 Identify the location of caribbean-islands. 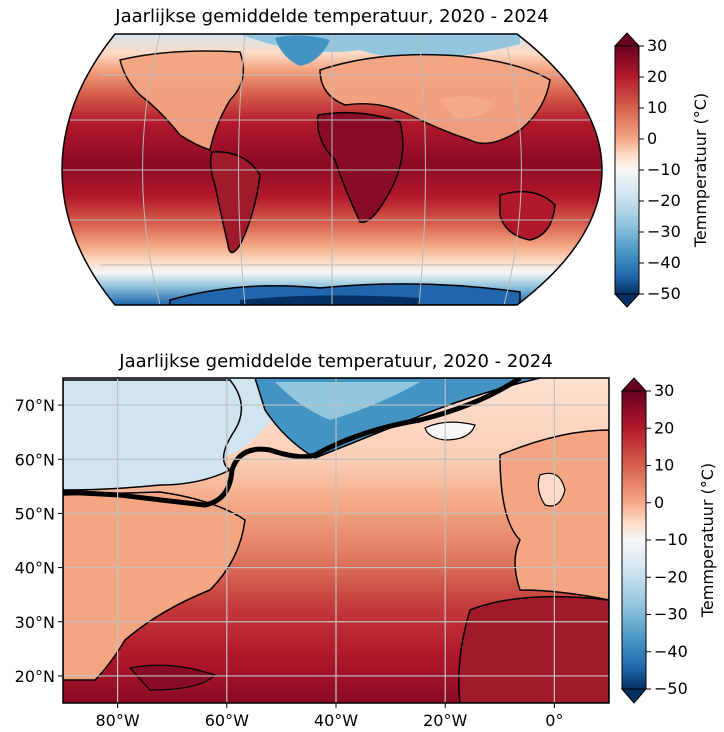
(172, 677).